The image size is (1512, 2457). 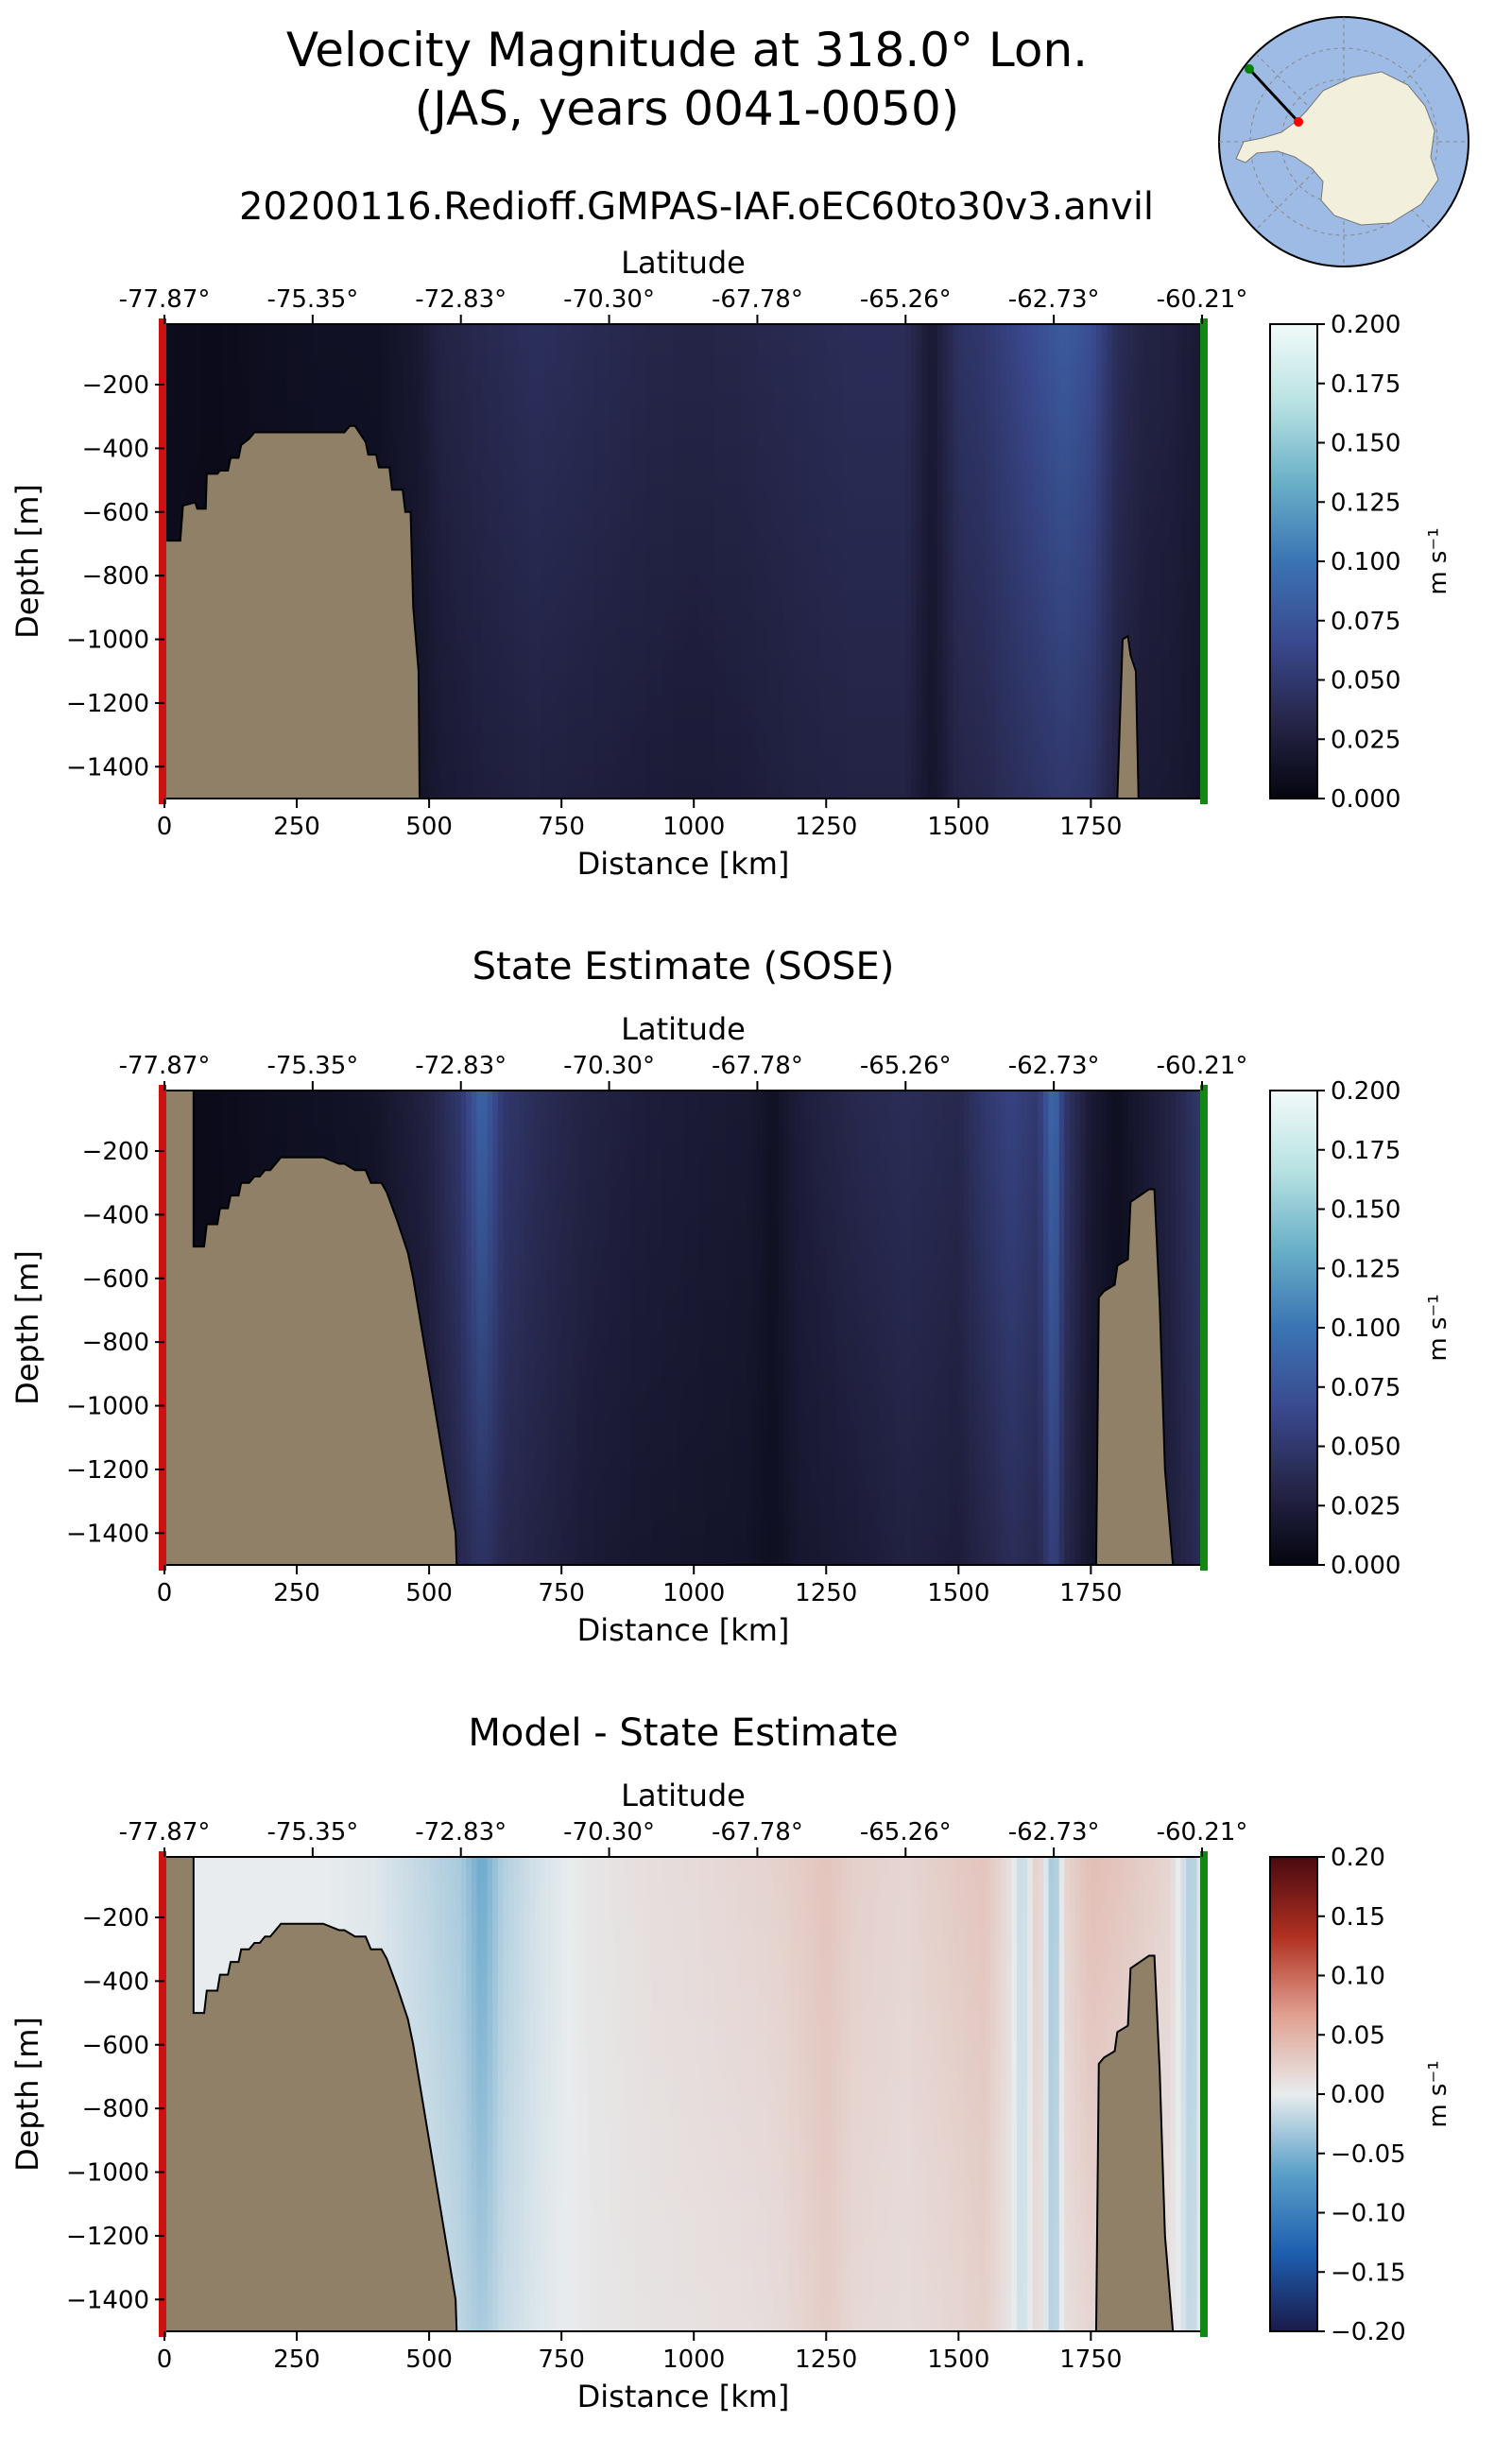 I want to click on colorbar-tick-label: −0.05, so click(x=1368, y=2154).